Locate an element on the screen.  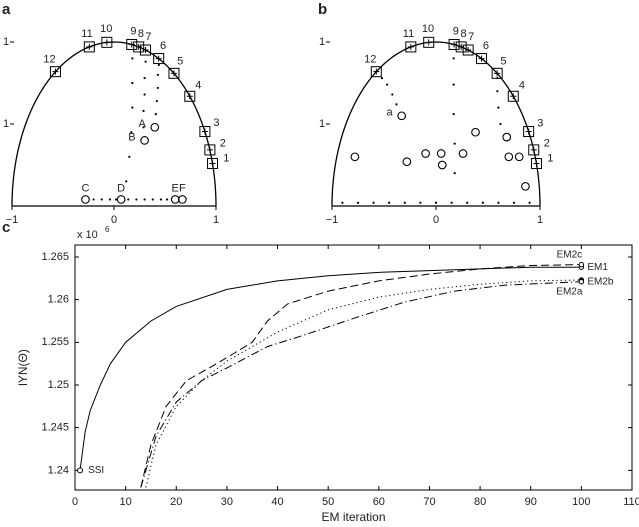
x-tick-label: 90 is located at coordinates (531, 502).